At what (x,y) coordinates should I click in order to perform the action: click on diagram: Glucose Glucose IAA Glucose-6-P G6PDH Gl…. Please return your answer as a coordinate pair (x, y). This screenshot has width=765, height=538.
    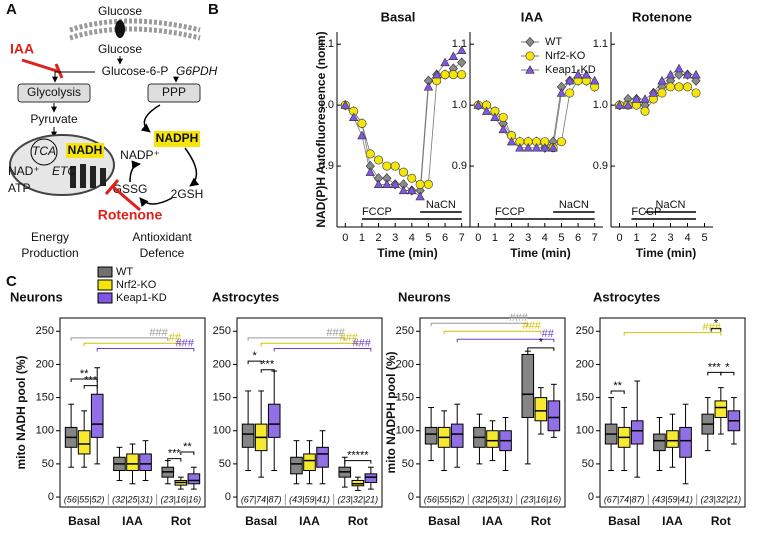
    Looking at the image, I should click on (113, 132).